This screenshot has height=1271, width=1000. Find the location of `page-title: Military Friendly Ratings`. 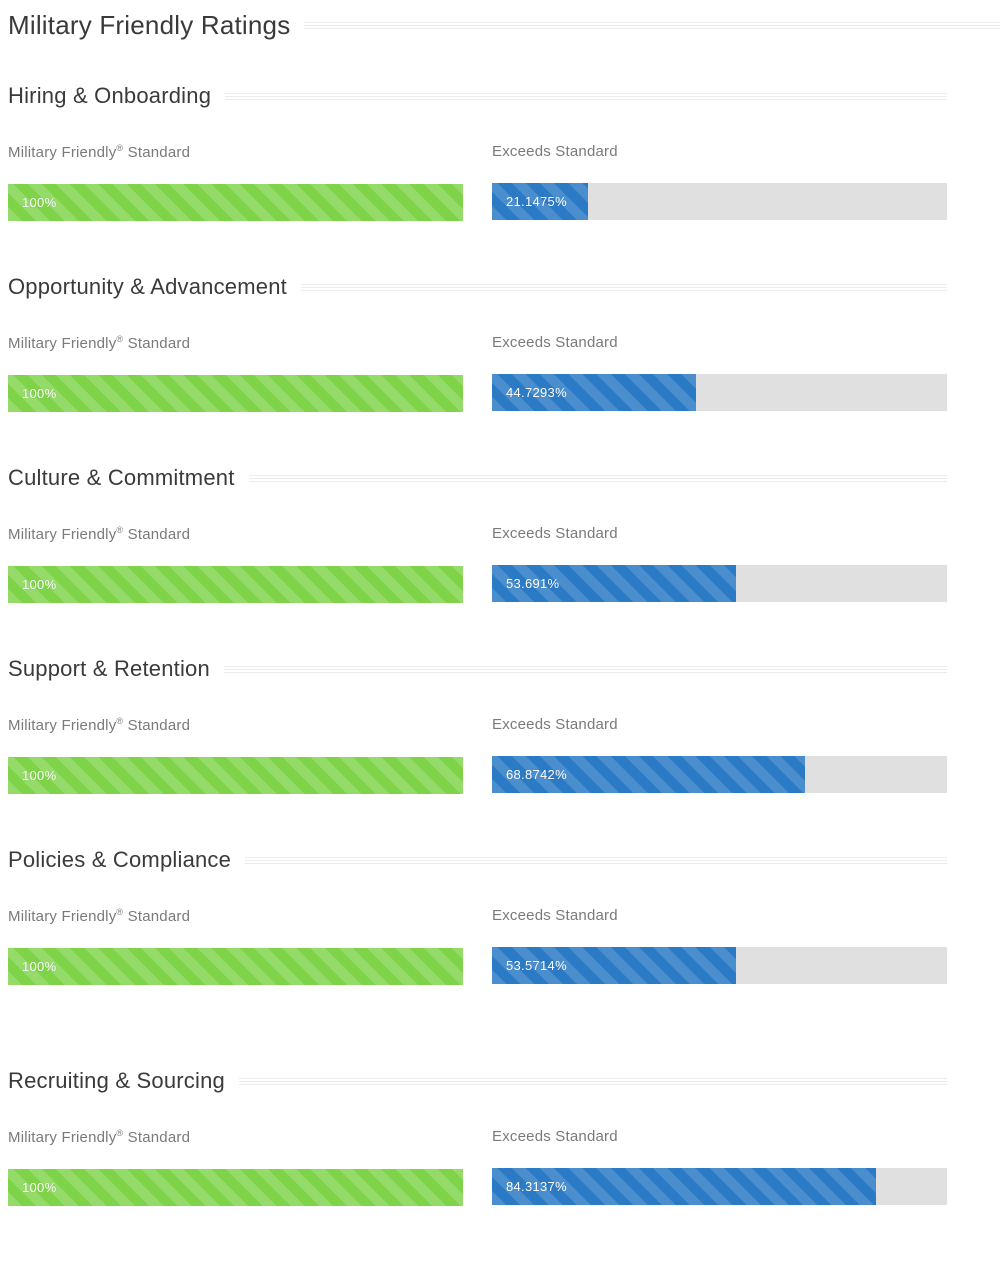

page-title: Military Friendly Ratings is located at coordinates (149, 25).